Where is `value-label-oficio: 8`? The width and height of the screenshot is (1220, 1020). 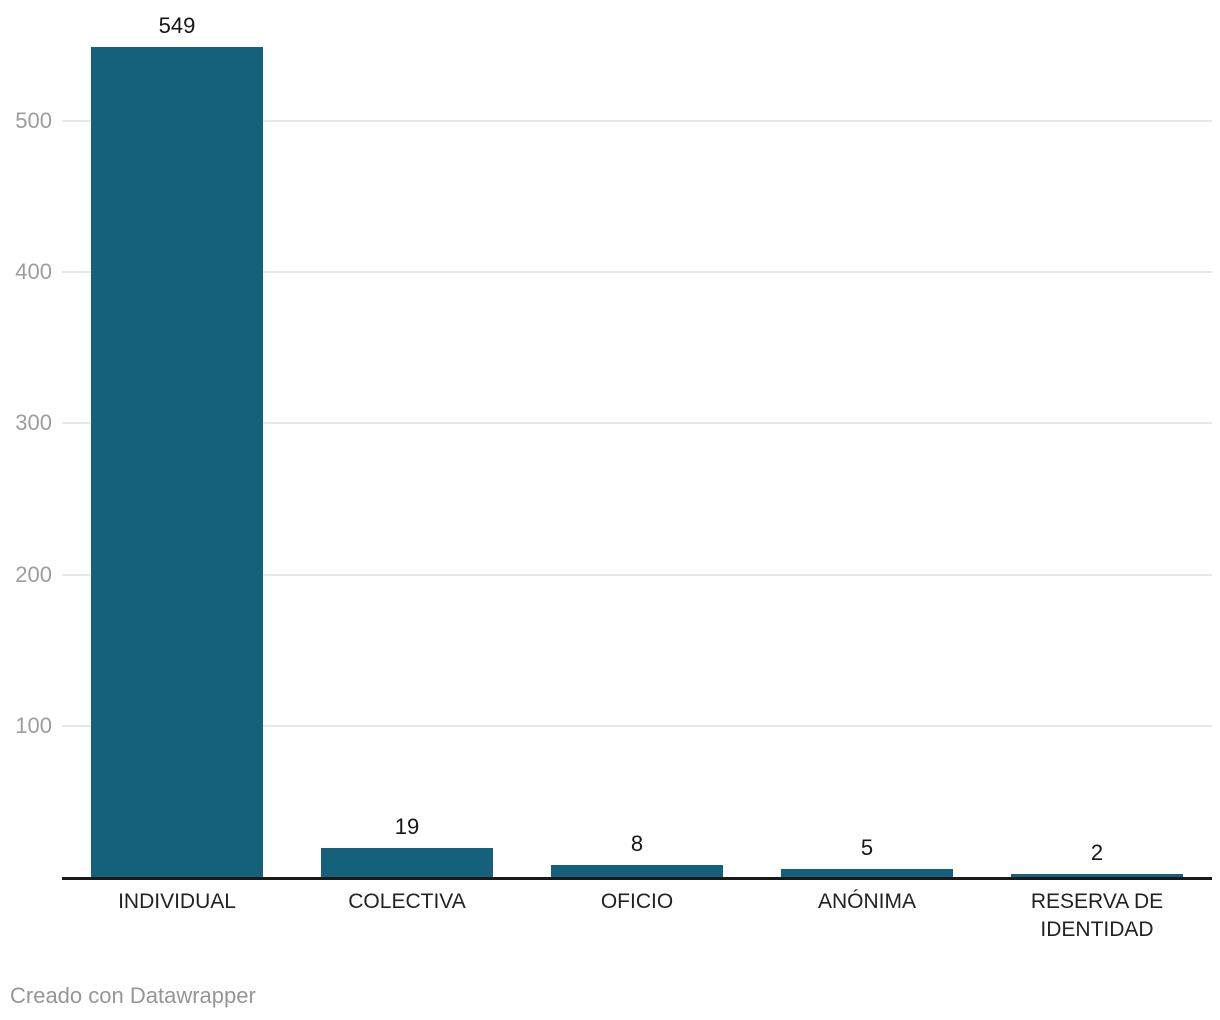 value-label-oficio: 8 is located at coordinates (637, 843).